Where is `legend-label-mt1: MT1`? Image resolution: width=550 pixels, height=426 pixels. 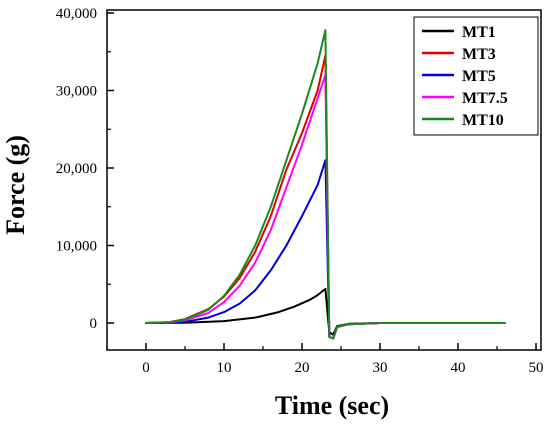 legend-label-mt1: MT1 is located at coordinates (479, 32).